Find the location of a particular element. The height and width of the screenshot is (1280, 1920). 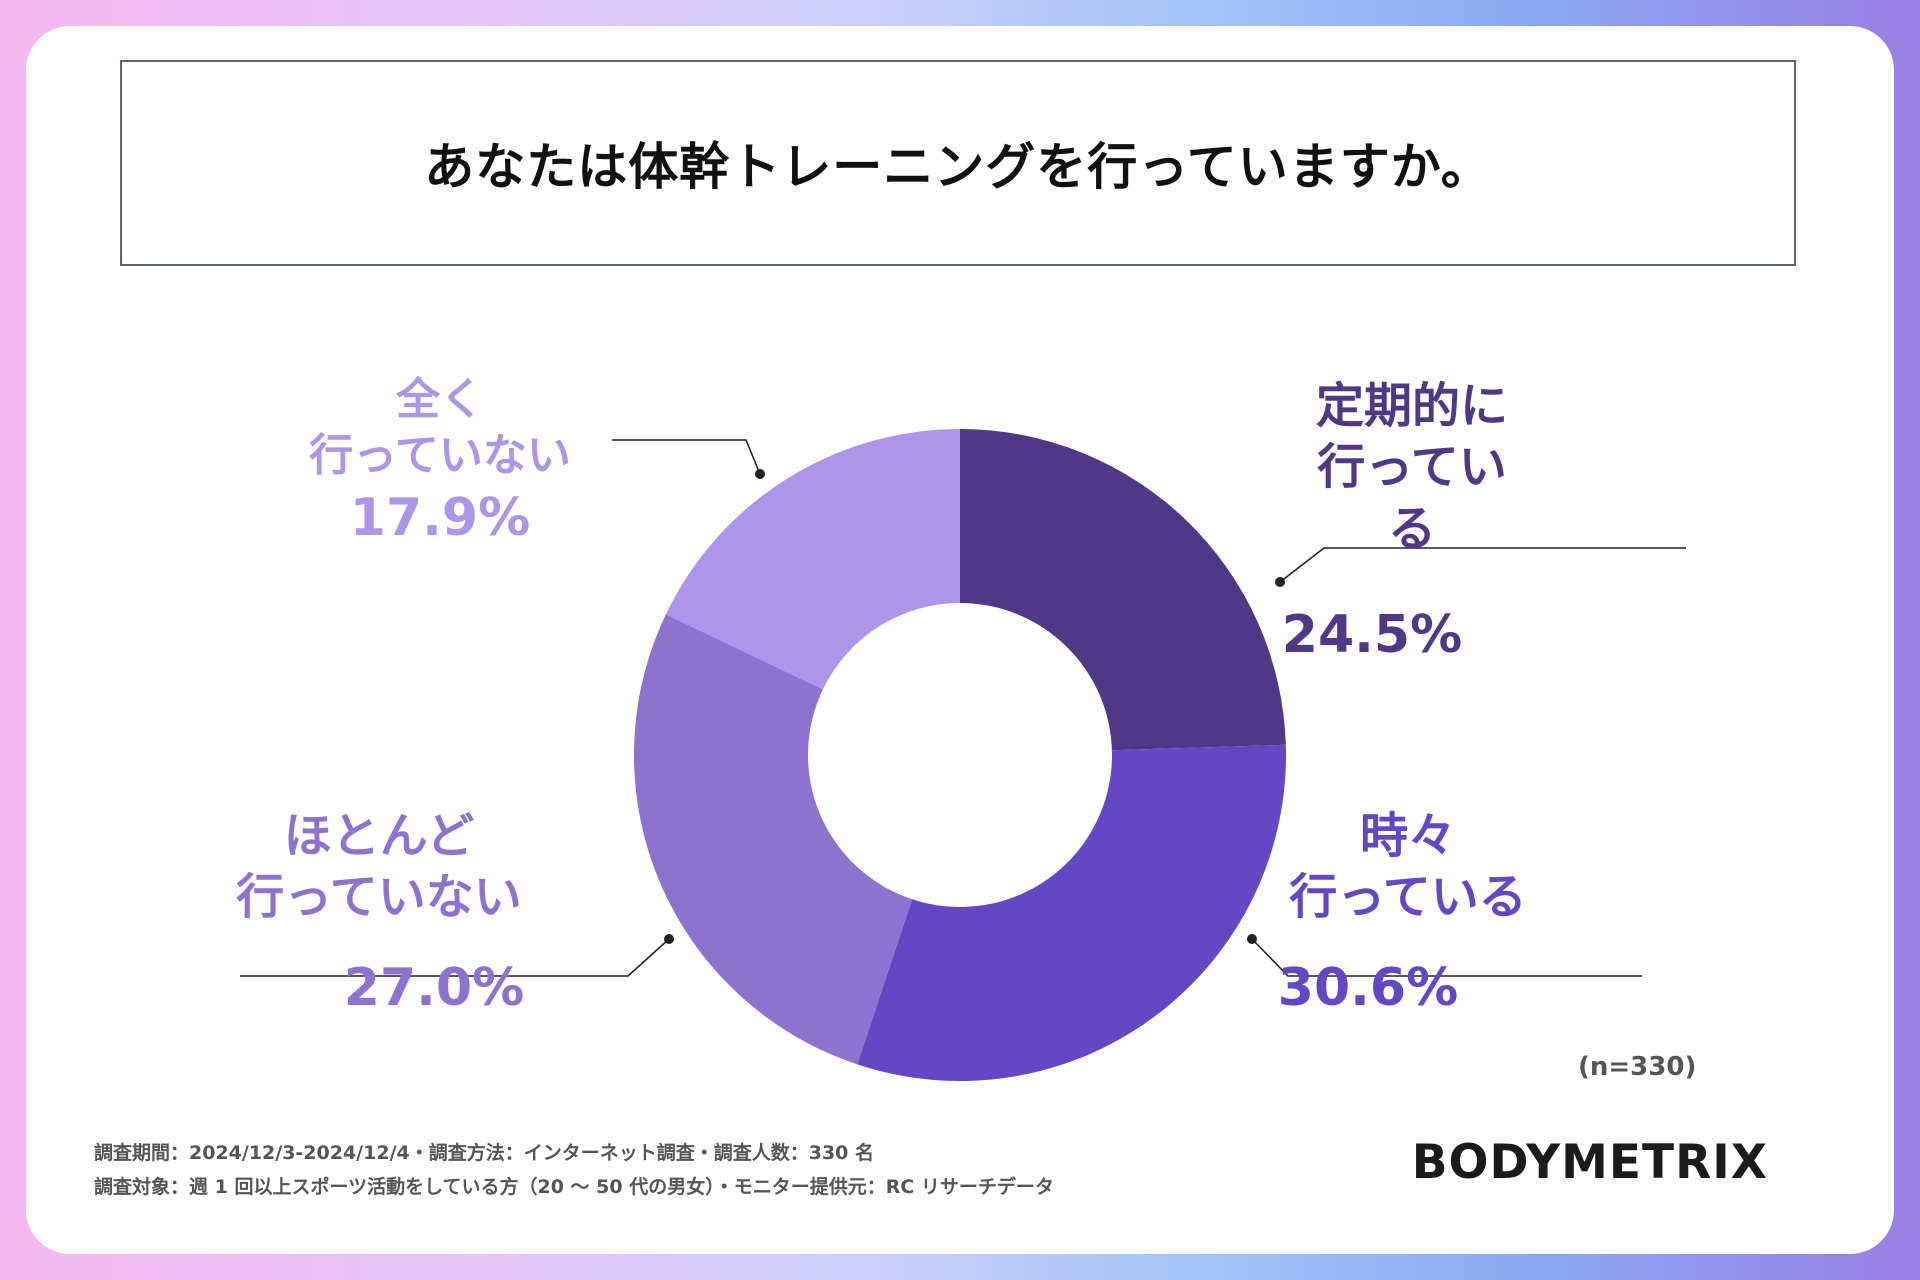

leader-regular-line is located at coordinates (1482, 565).